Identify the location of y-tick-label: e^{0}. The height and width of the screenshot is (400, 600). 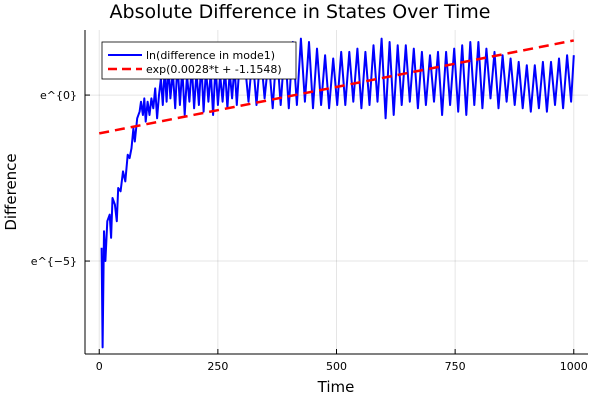
(58, 95).